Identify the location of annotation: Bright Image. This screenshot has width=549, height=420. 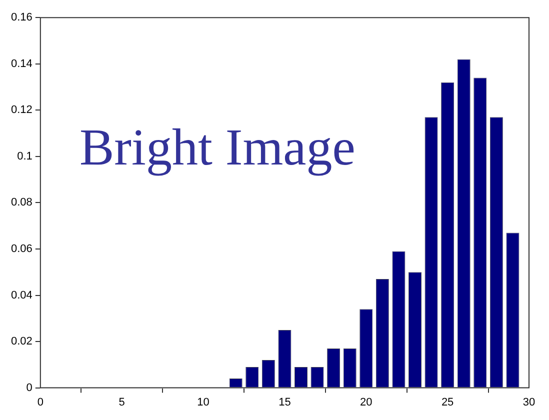
(217, 148).